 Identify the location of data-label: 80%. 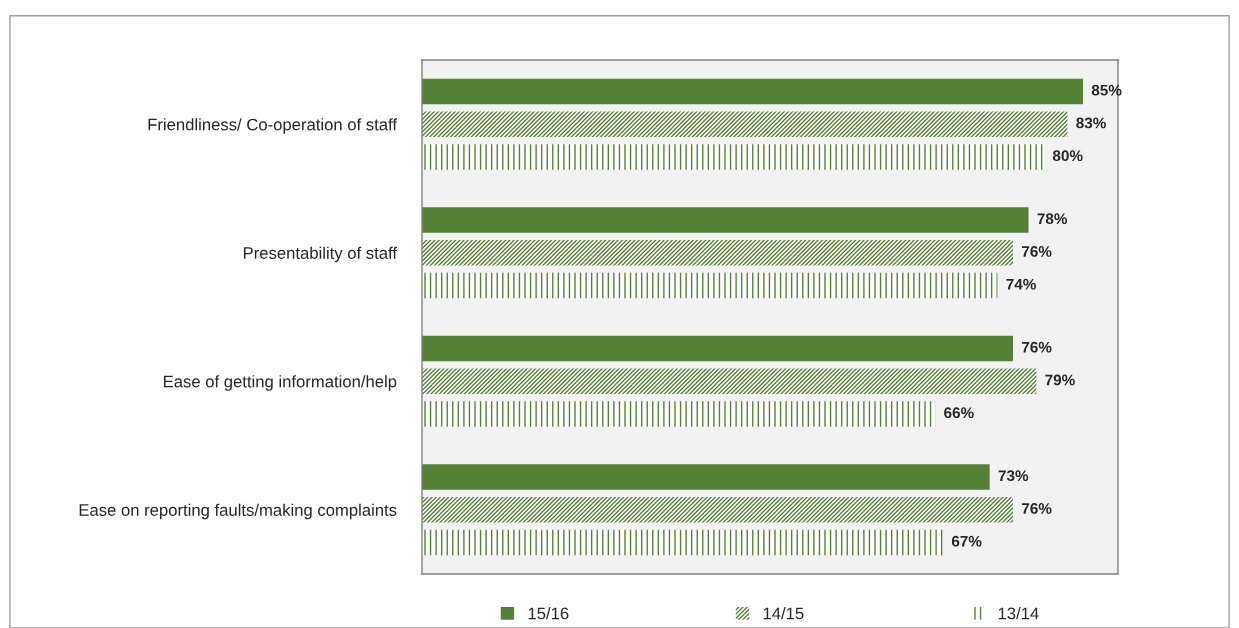
(1067, 156).